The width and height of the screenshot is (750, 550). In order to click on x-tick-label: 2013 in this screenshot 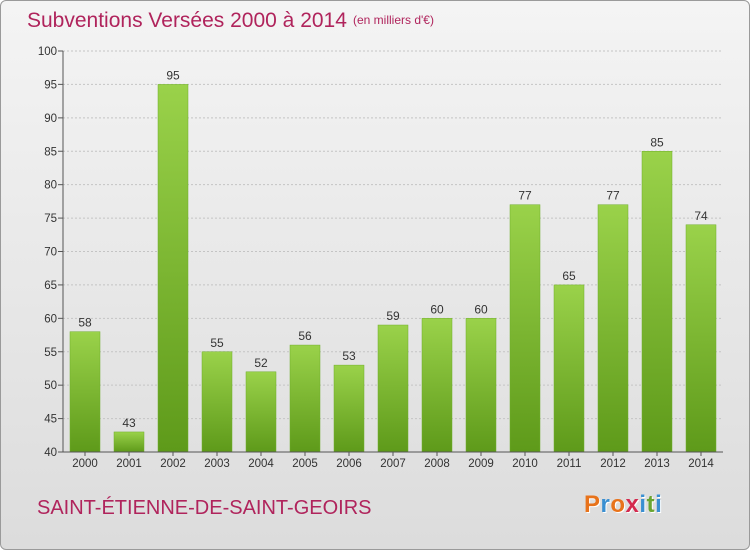, I will do `click(657, 464)`.